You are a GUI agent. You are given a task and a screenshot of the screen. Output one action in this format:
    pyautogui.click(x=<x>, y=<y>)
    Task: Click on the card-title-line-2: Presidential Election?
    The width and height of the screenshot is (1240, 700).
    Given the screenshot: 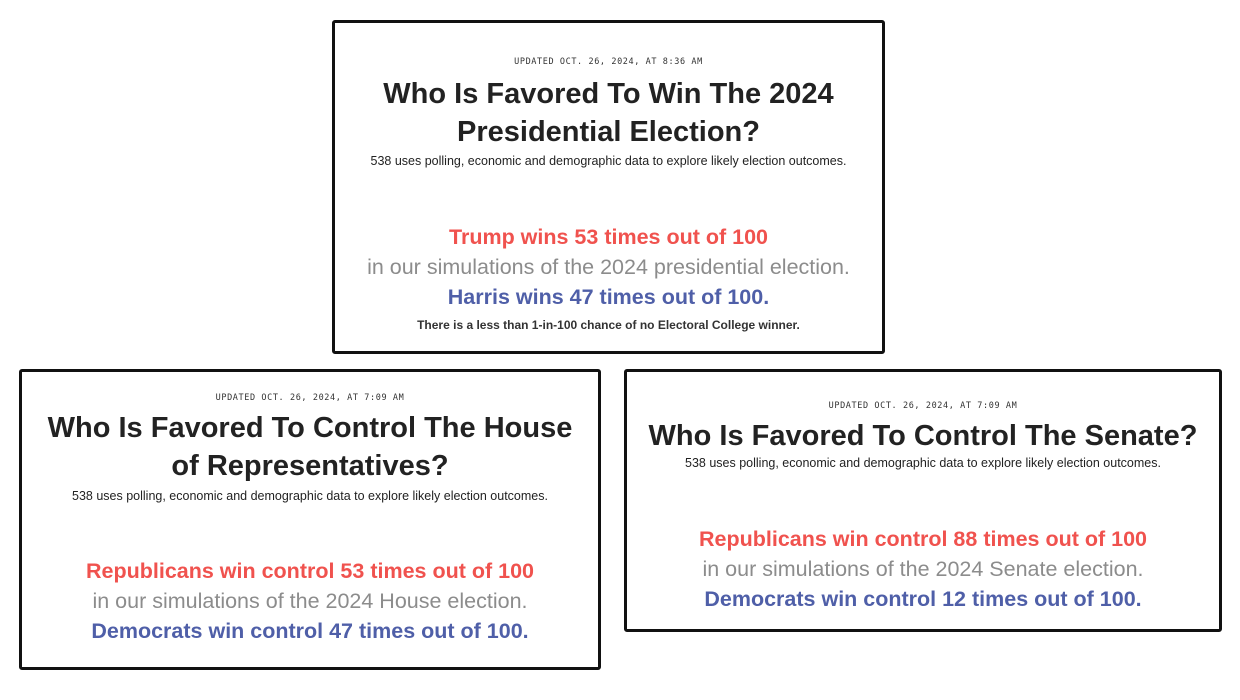 What is the action you would take?
    pyautogui.click(x=608, y=132)
    